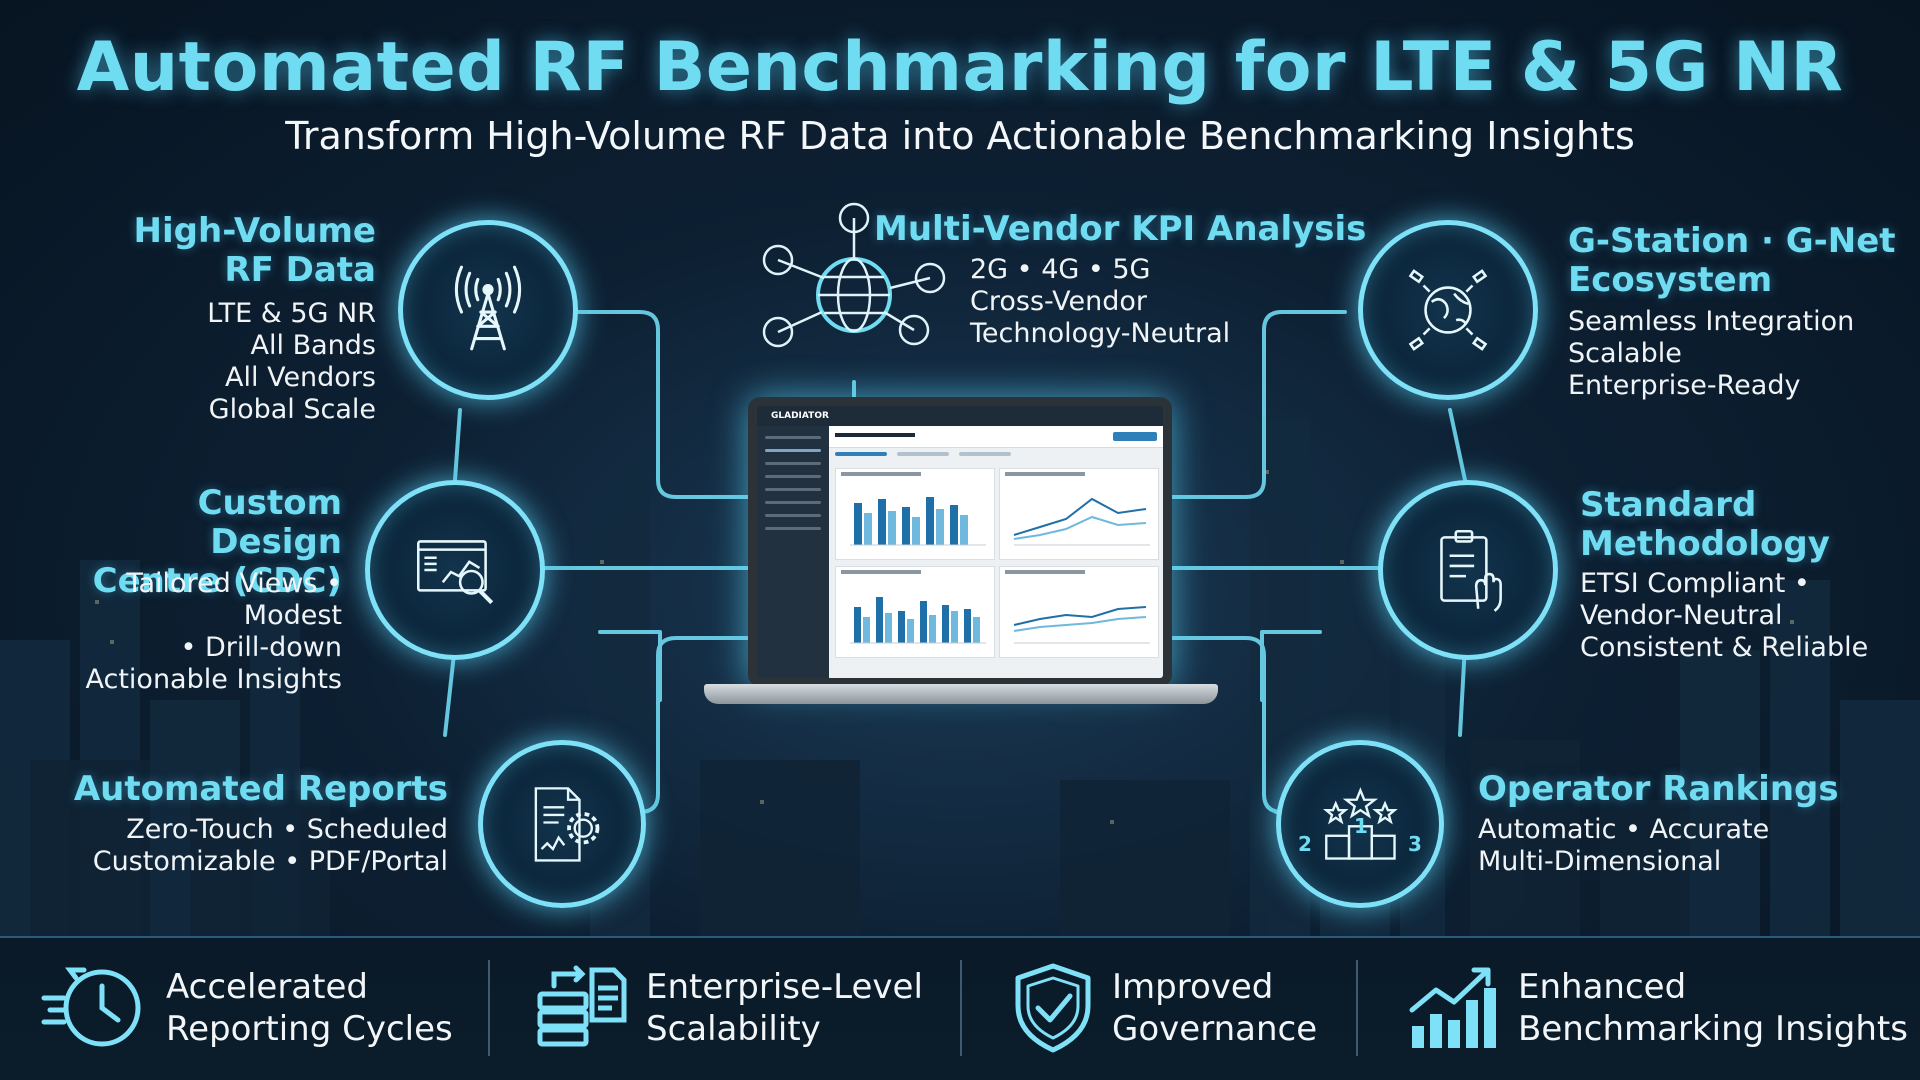 The width and height of the screenshot is (1920, 1080). Describe the element at coordinates (1059, 301) in the screenshot. I see `kpi-line: Cross-Vendor` at that location.